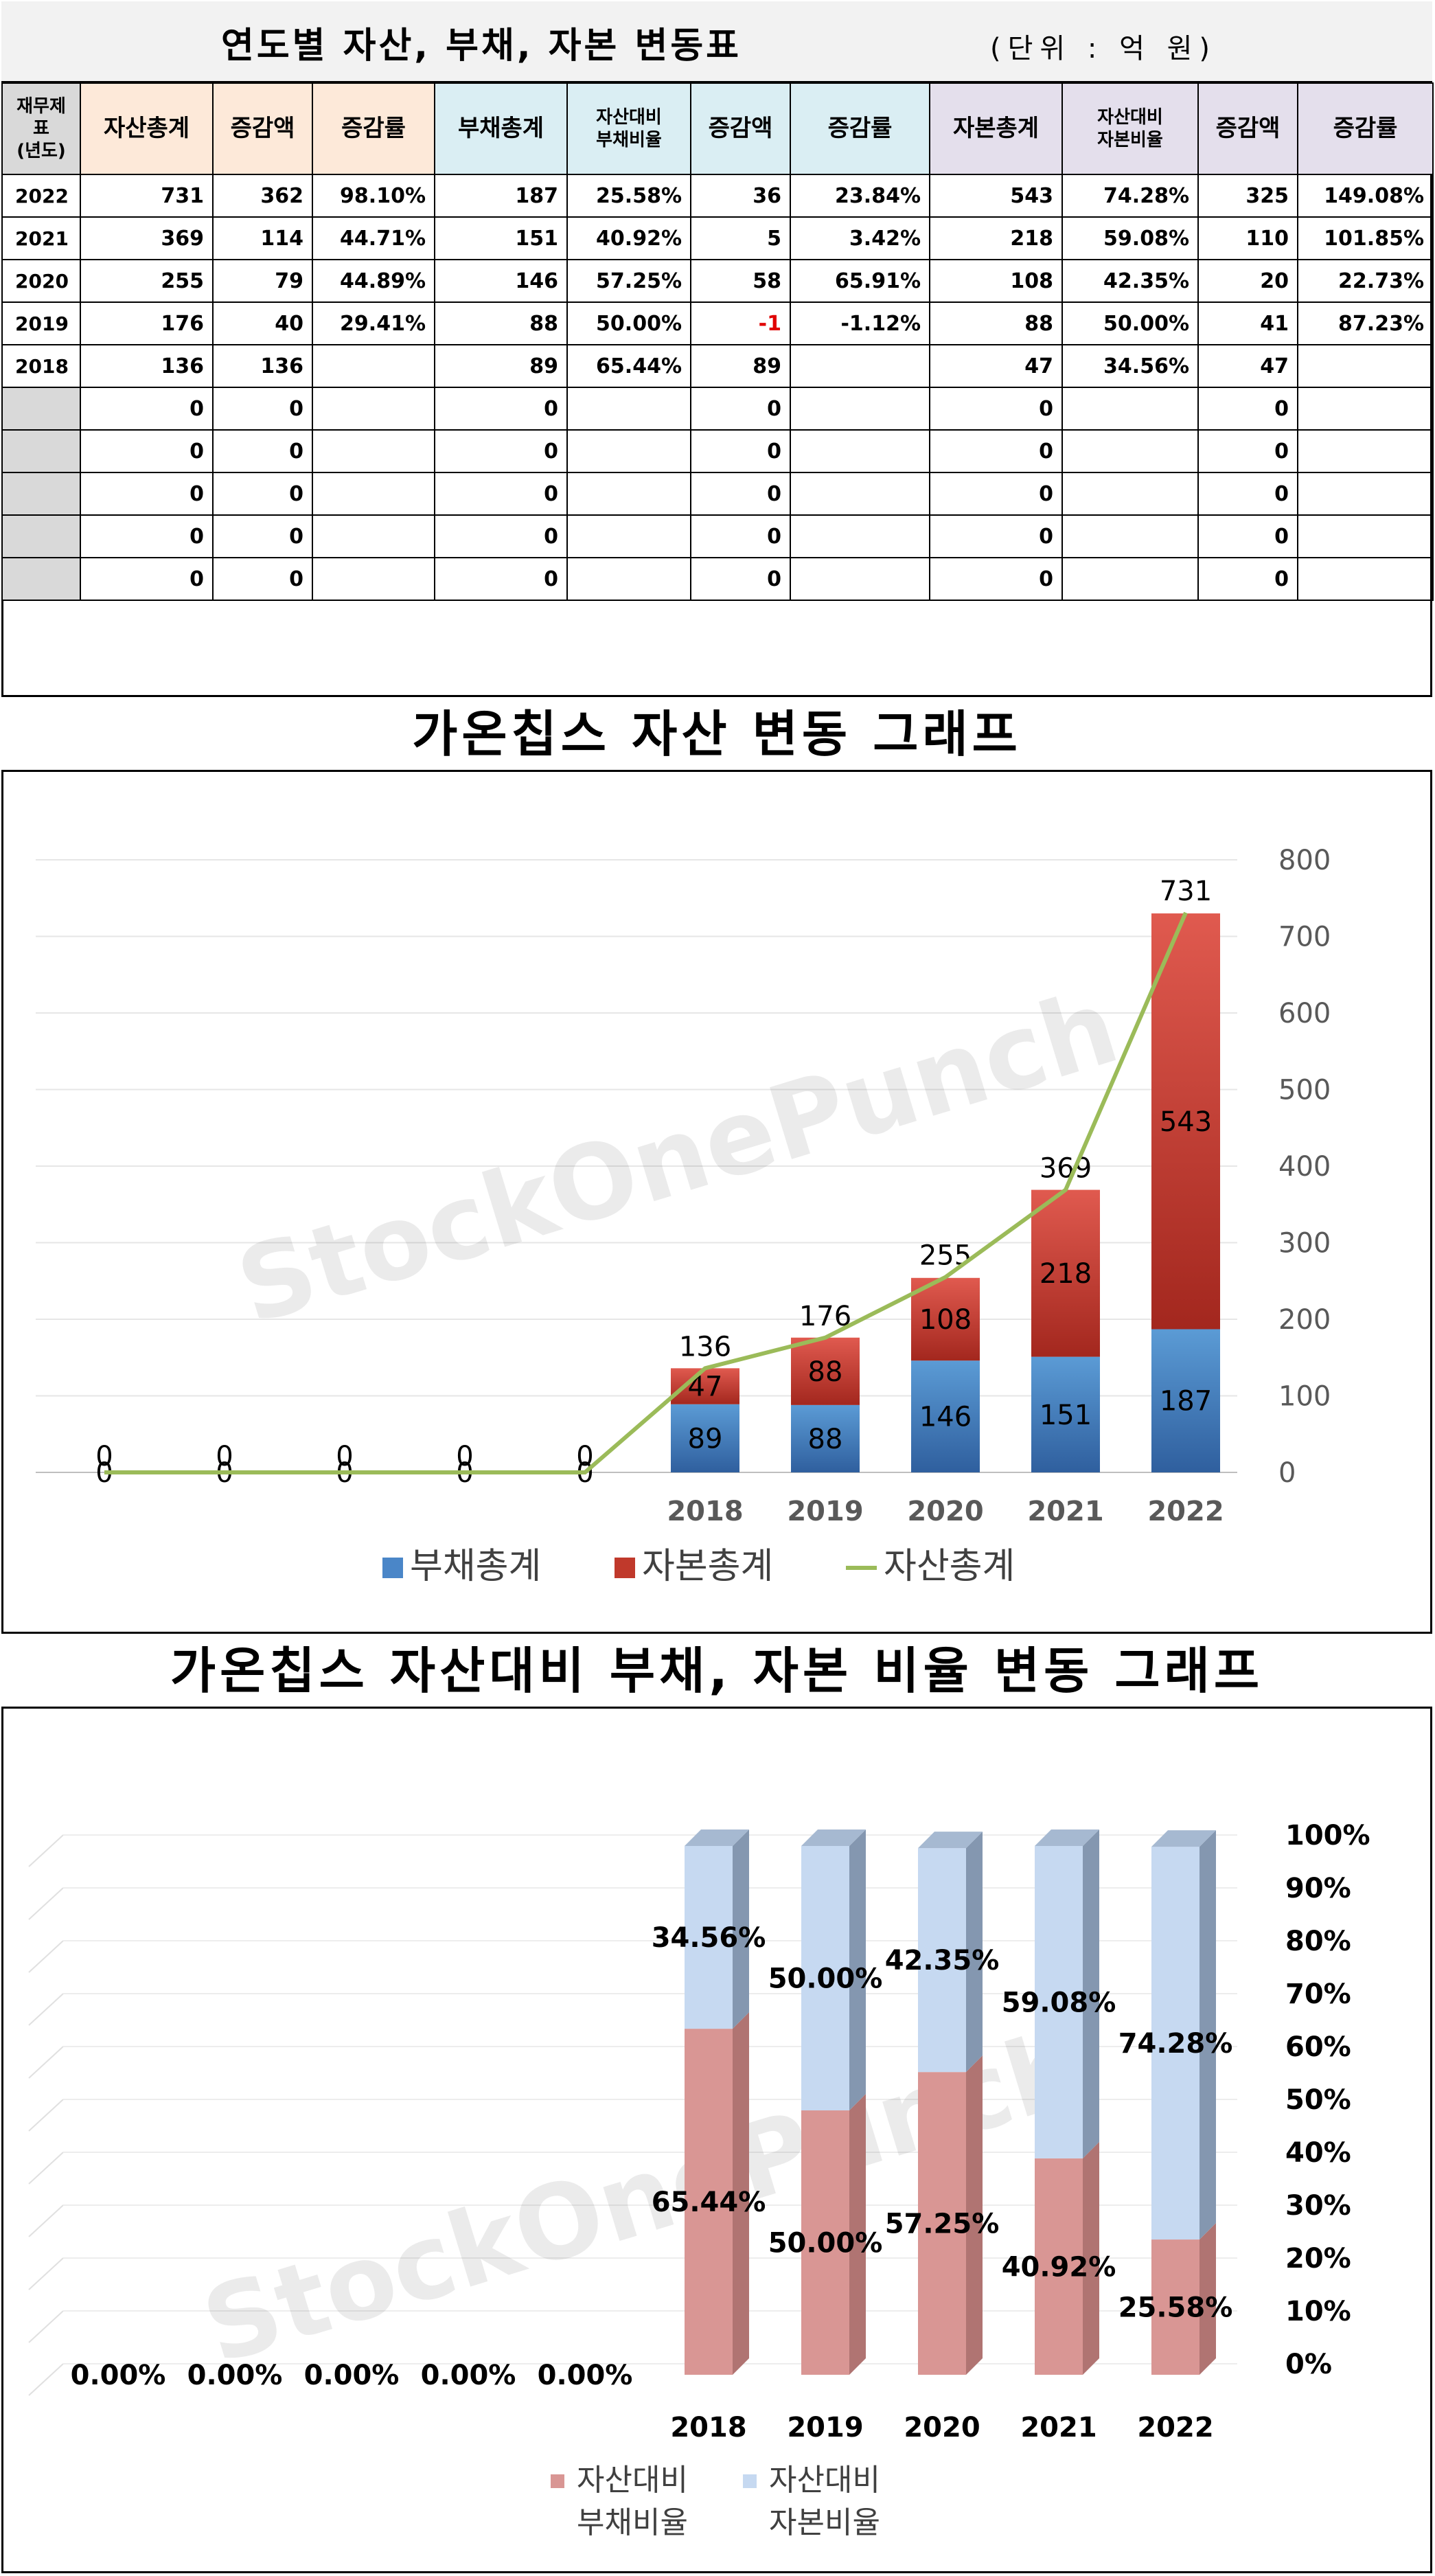 Image resolution: width=1435 pixels, height=2576 pixels. Describe the element at coordinates (1130, 451) in the screenshot. I see `cell-cap-ratio` at that location.